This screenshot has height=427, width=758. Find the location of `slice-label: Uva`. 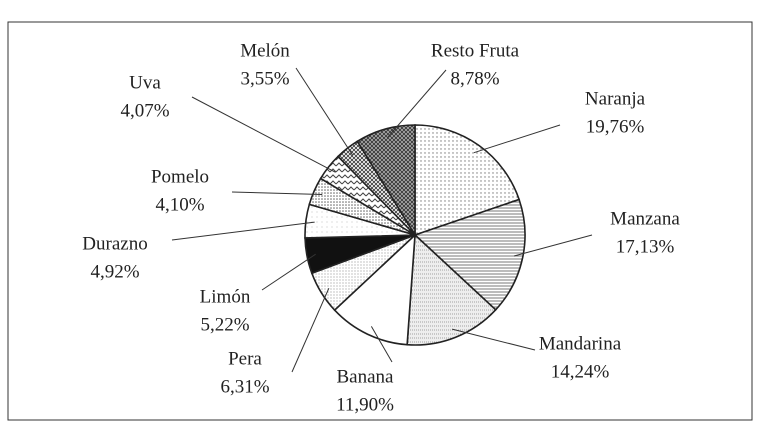

slice-label: Uva is located at coordinates (145, 82).